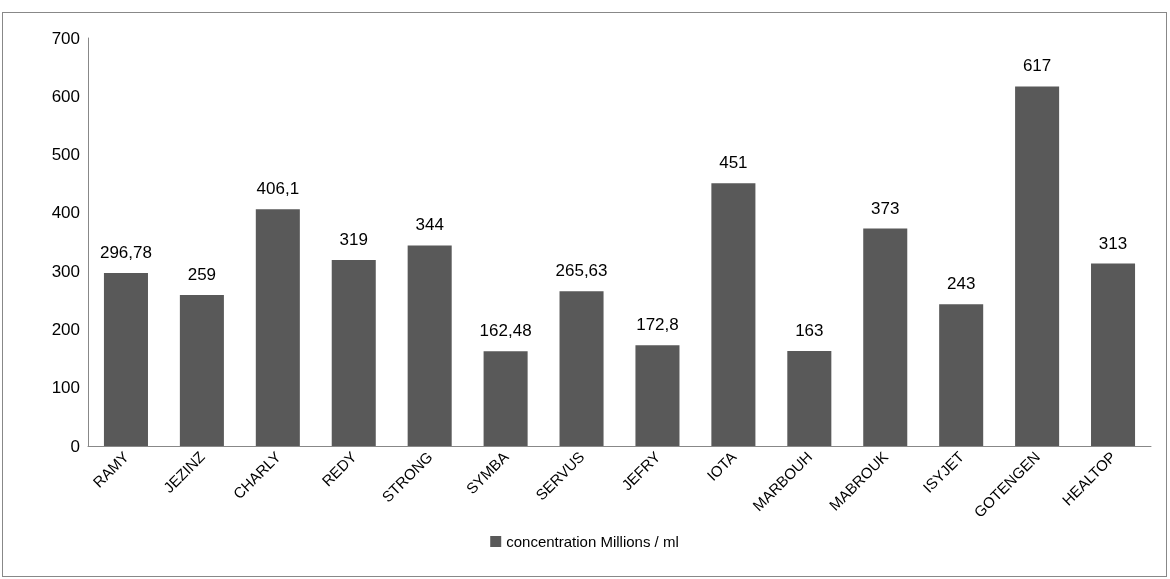  I want to click on text: 451, so click(733, 163).